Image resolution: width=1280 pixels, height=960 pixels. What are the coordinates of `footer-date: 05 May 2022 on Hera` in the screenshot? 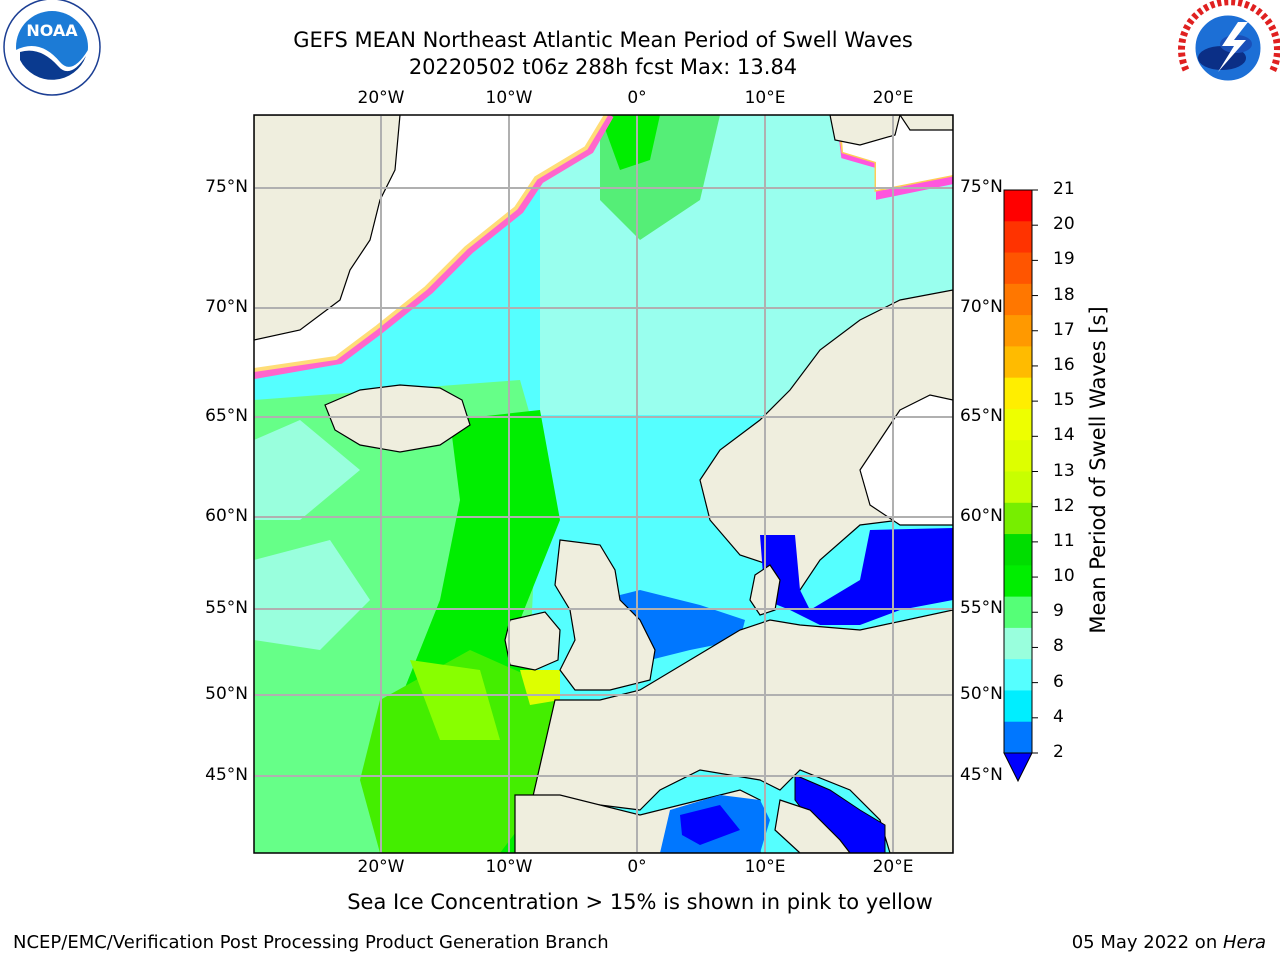 It's located at (1169, 942).